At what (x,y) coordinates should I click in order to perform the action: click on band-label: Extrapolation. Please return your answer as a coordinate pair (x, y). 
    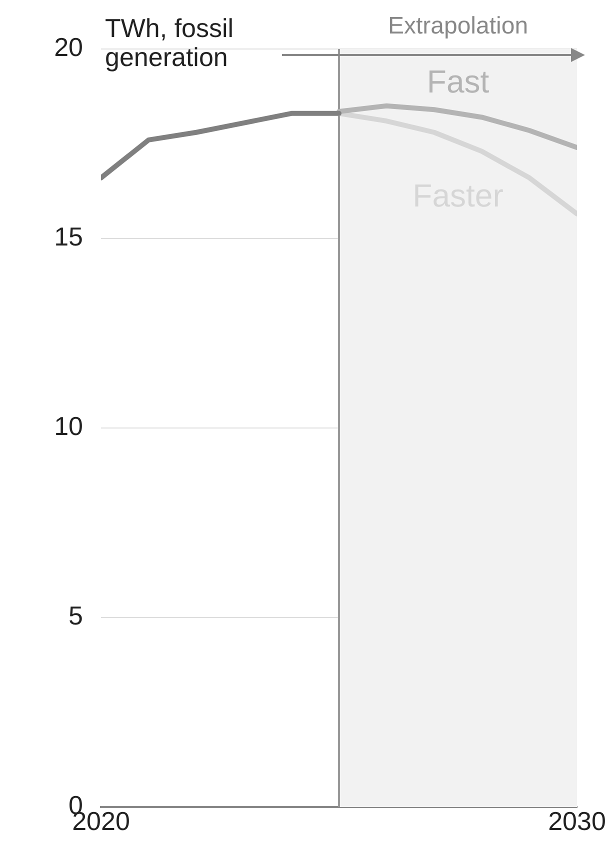
    Looking at the image, I should click on (458, 26).